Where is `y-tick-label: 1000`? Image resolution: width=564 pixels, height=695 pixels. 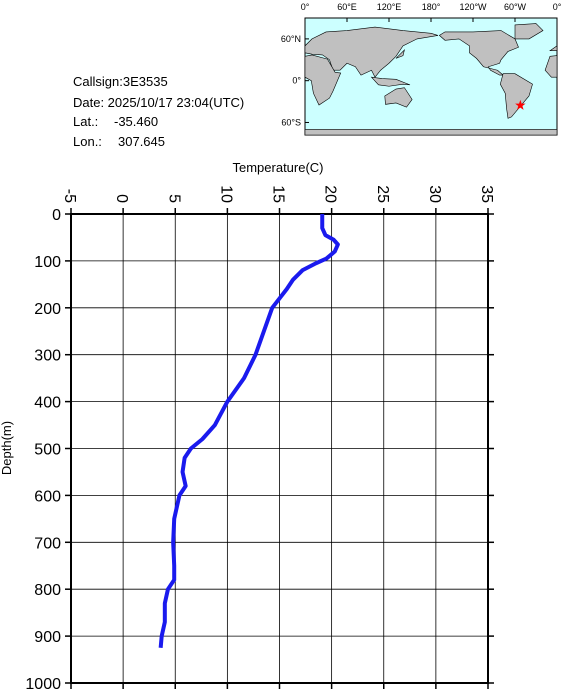 y-tick-label: 1000 is located at coordinates (43, 683).